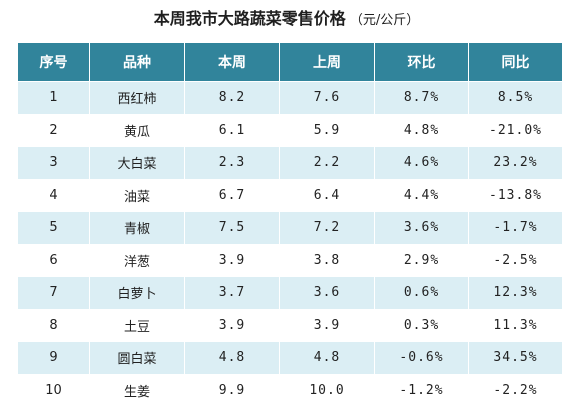  I want to click on cell-year-on-year: 12.3%, so click(515, 293).